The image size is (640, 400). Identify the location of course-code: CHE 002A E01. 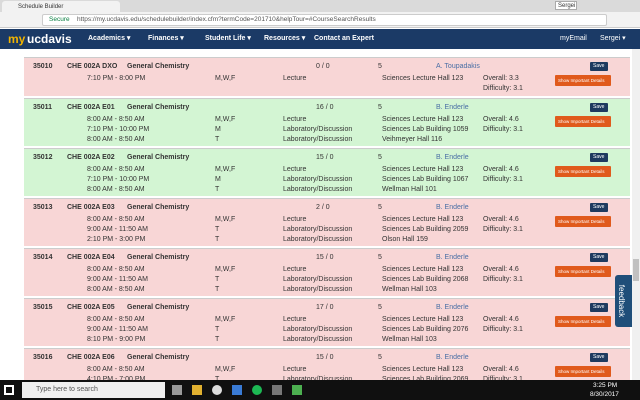
(91, 107).